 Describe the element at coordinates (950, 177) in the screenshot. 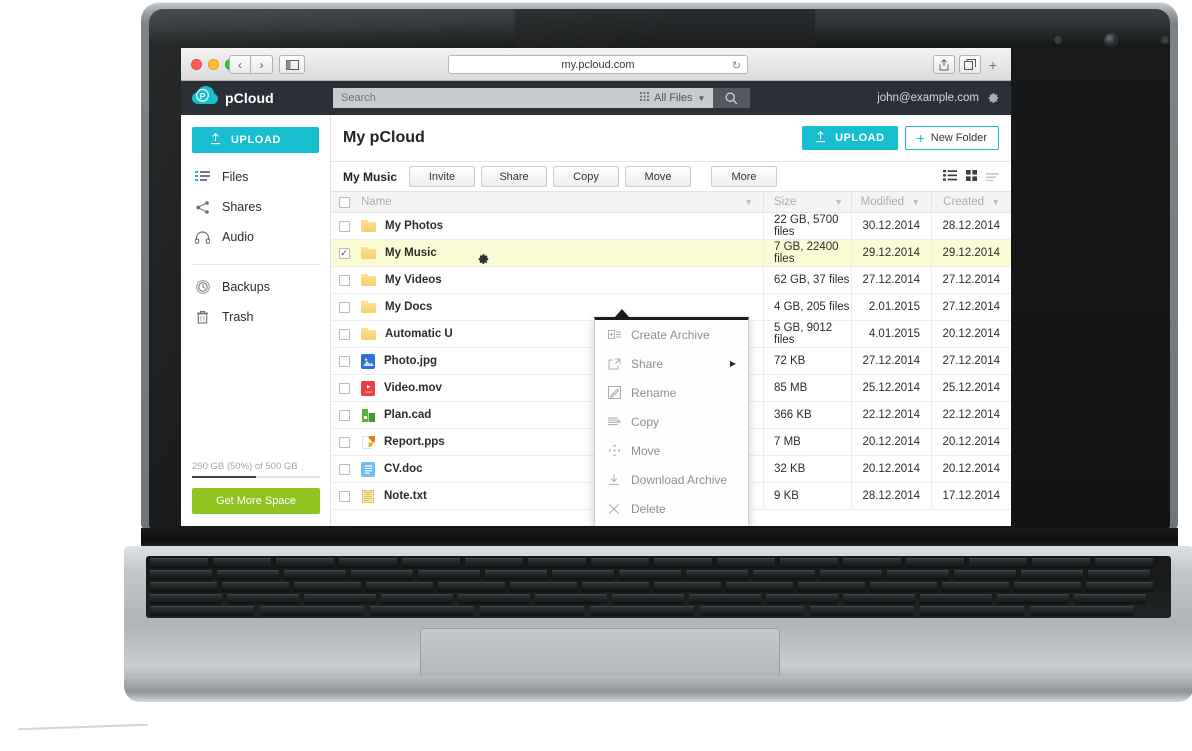

I see `list-view-icon` at that location.